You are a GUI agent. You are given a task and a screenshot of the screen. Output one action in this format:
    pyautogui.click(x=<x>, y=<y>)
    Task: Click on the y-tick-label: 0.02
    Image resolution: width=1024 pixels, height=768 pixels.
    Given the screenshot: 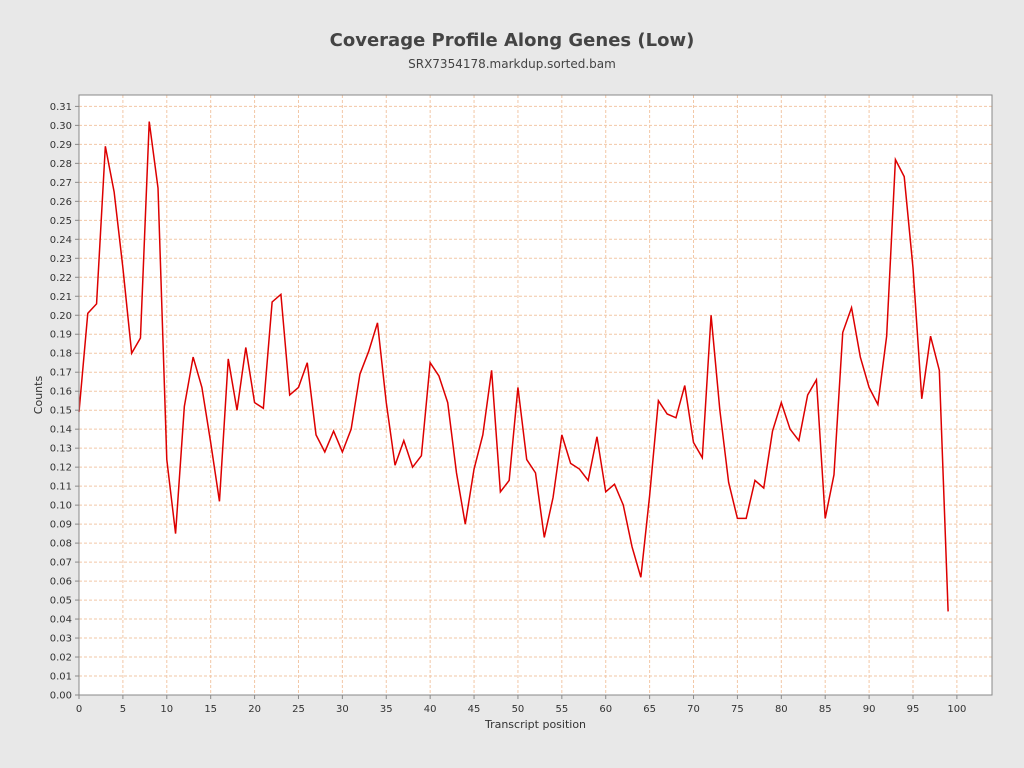 What is the action you would take?
    pyautogui.click(x=61, y=658)
    